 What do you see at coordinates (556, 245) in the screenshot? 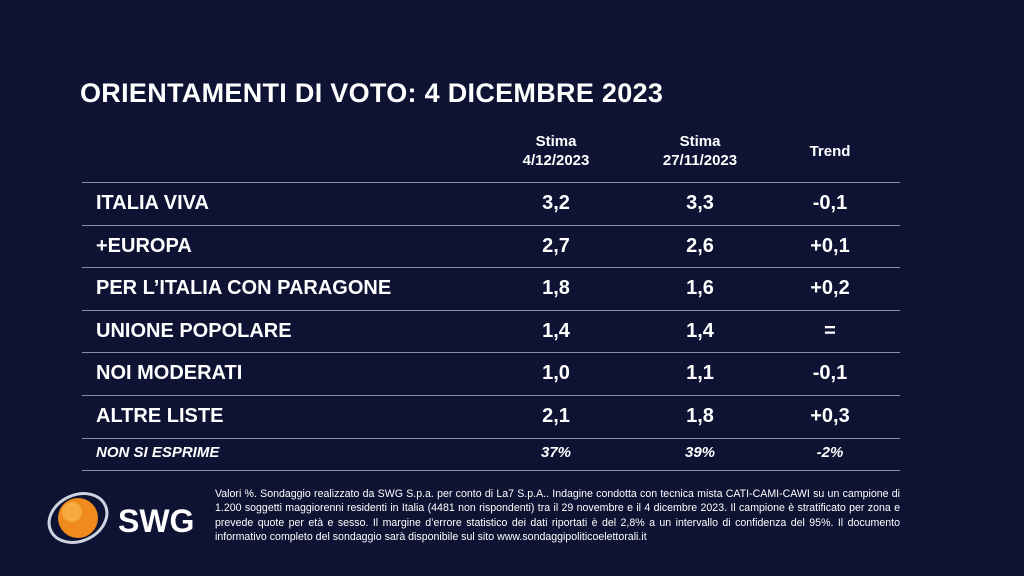
I see `value-cell: 2,7` at bounding box center [556, 245].